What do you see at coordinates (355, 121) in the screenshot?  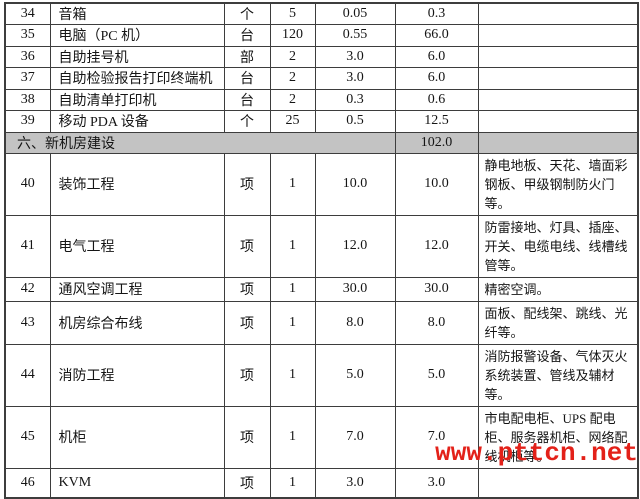 I see `cell-price: 0.5` at bounding box center [355, 121].